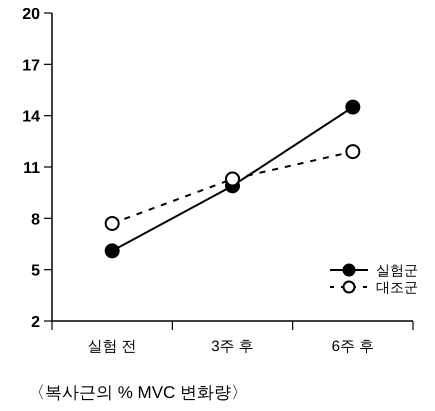 The width and height of the screenshot is (435, 411). What do you see at coordinates (232, 346) in the screenshot?
I see `x-tick-label: 3주 후` at bounding box center [232, 346].